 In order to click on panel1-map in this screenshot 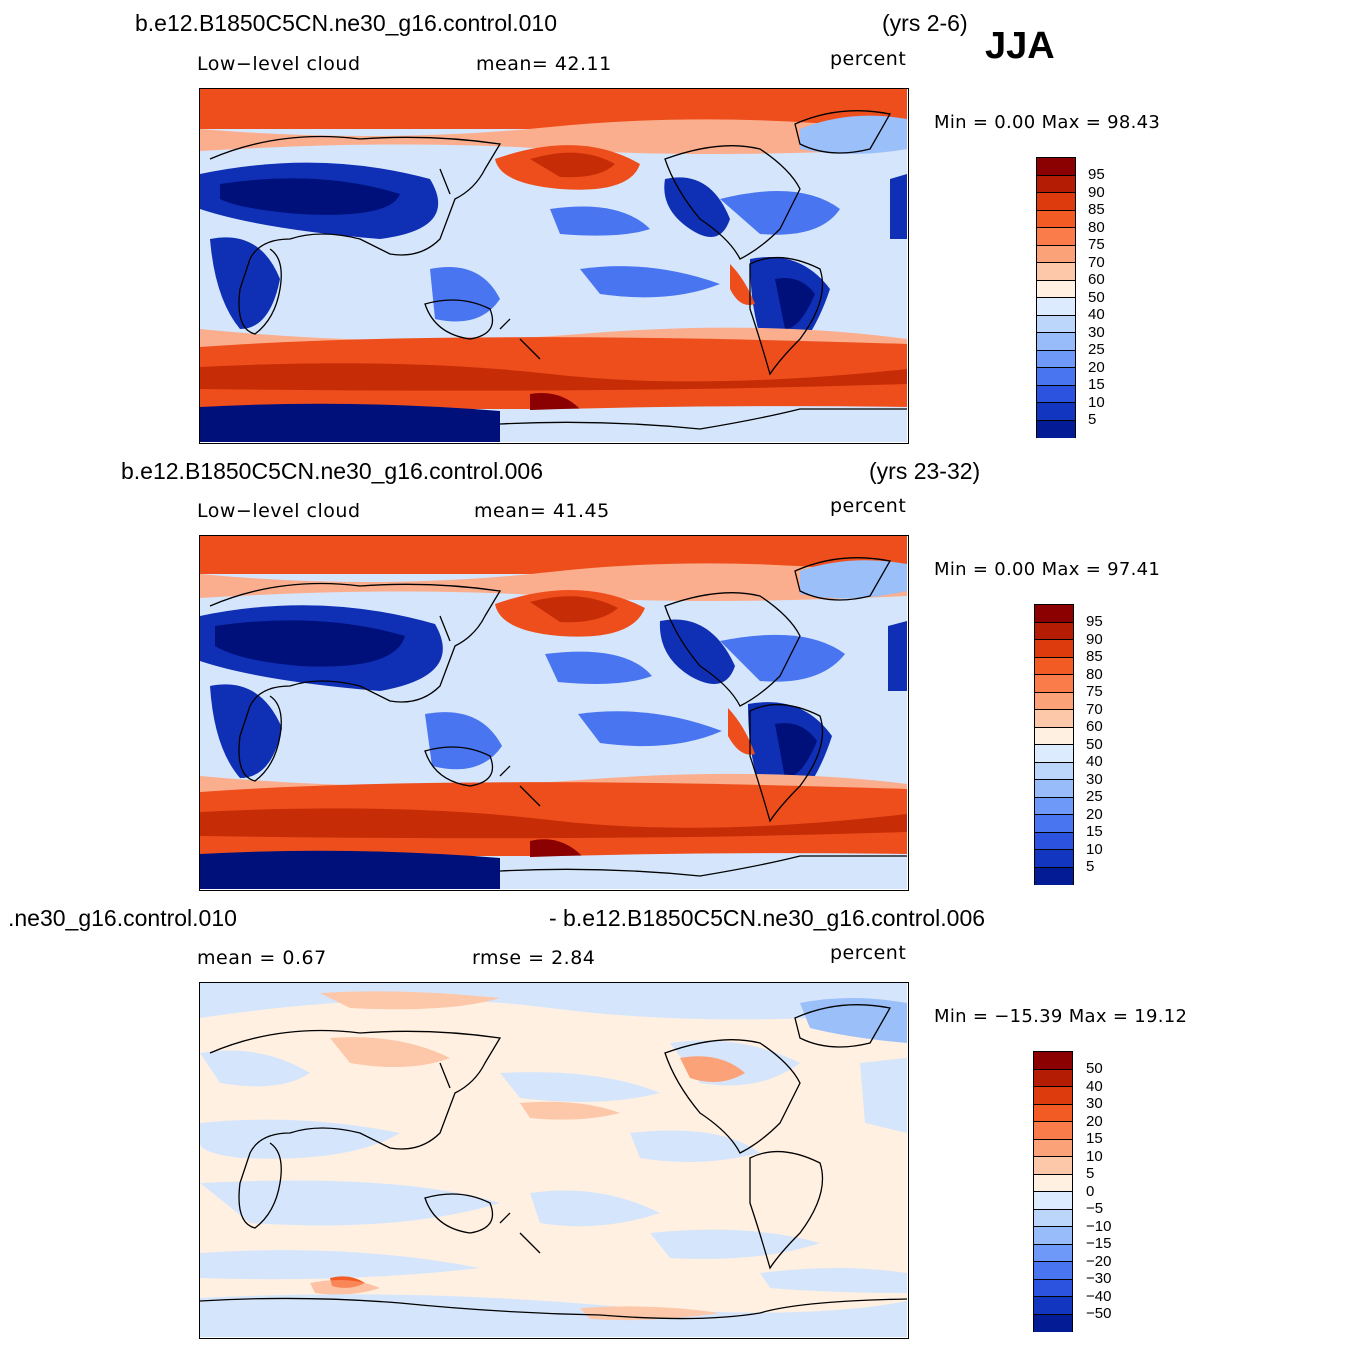, I will do `click(554, 266)`.